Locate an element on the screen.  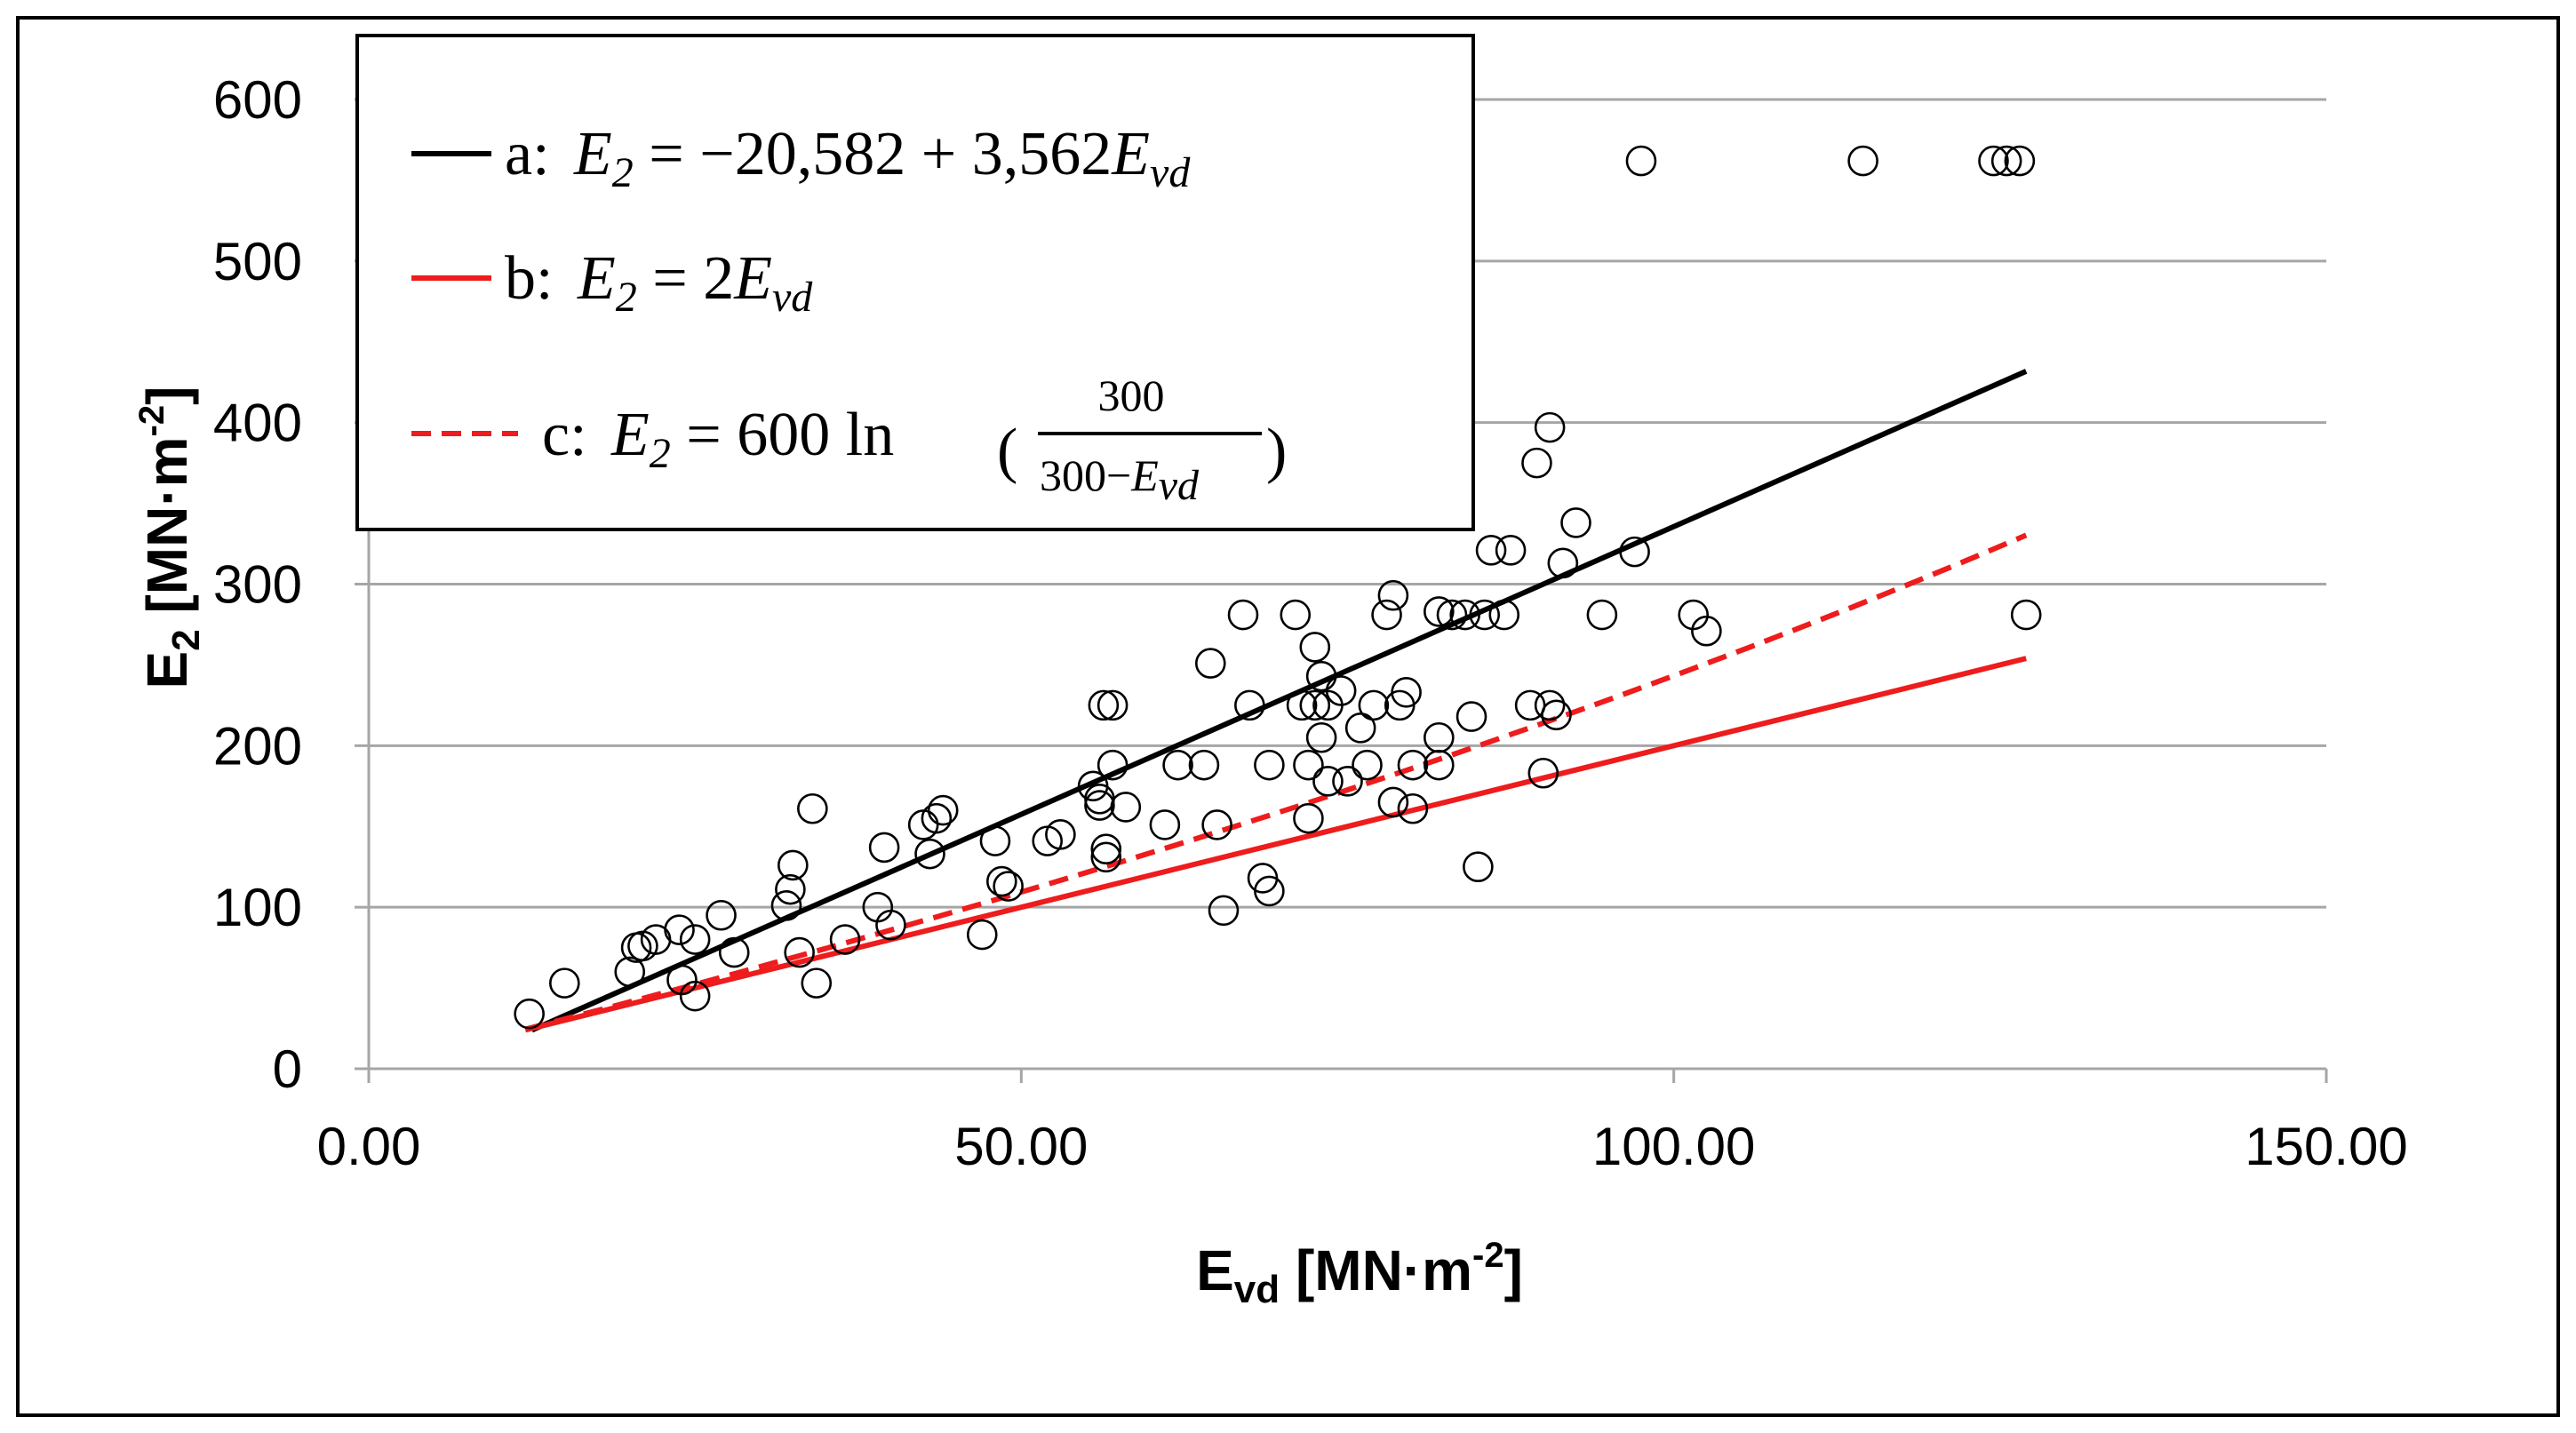
legend-b-equals: = is located at coordinates (670, 278).